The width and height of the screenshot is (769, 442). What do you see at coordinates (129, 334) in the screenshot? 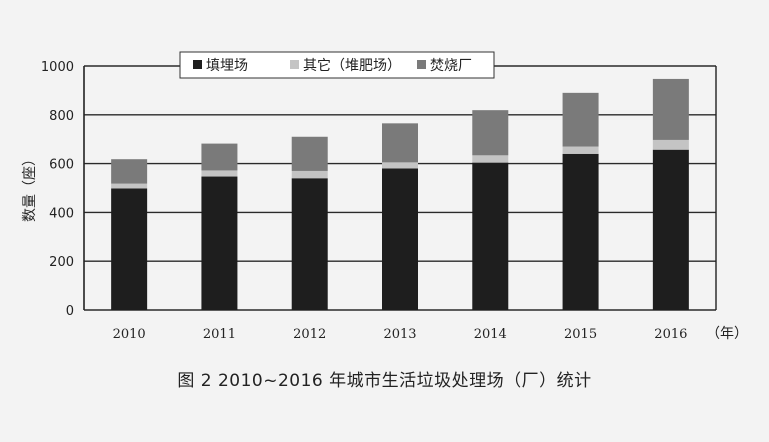
I see `x-tick-label: 2010` at bounding box center [129, 334].